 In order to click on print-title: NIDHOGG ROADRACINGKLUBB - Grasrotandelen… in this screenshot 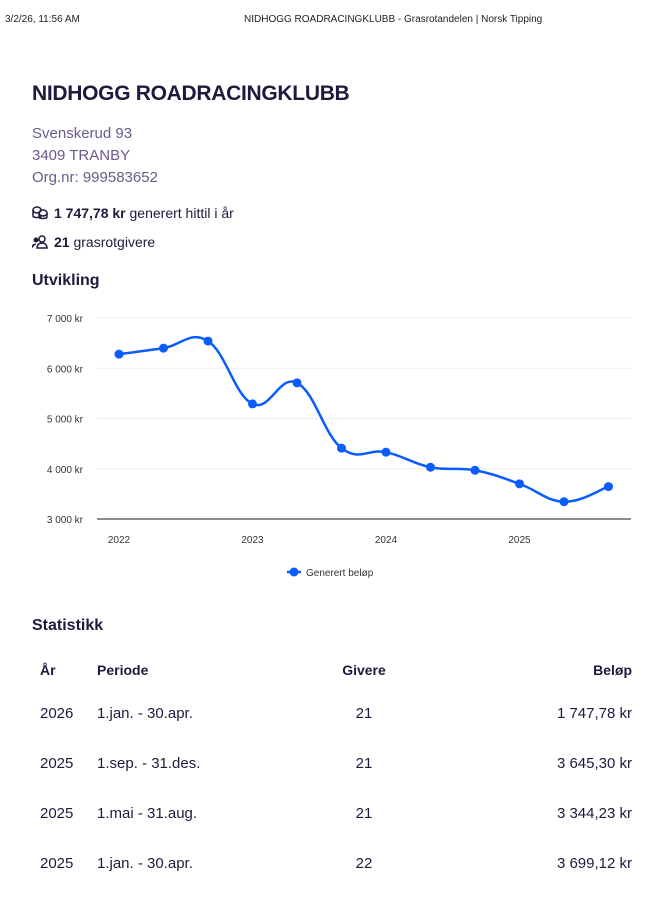, I will do `click(393, 19)`.